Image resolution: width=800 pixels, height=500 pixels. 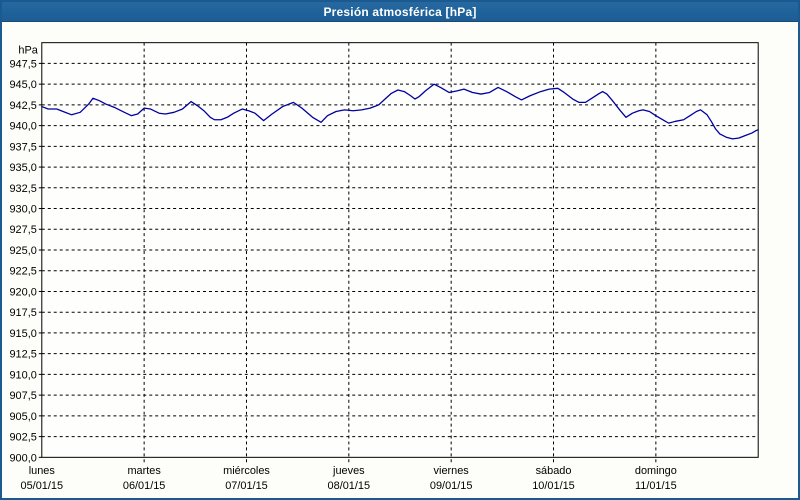 I want to click on y-tick-label: 947,5, so click(x=22, y=64).